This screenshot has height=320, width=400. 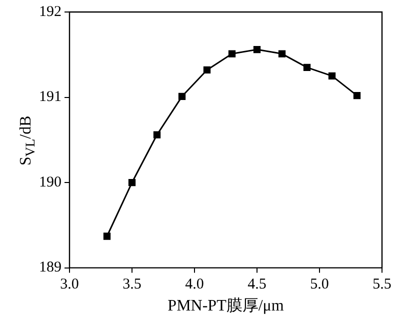 I want to click on x-tick-label: 3.0, so click(x=69, y=284).